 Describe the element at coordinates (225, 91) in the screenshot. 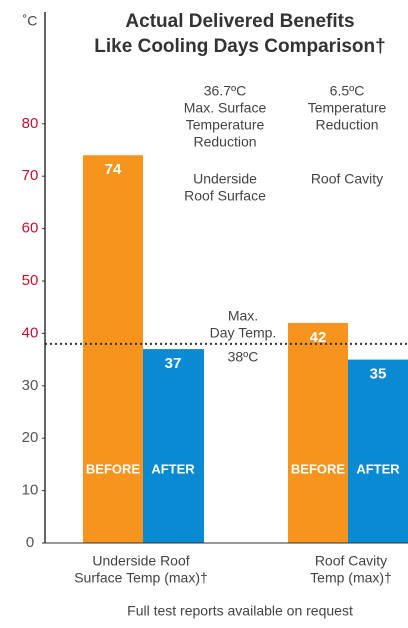

I see `annotation: 36.7ºC` at that location.